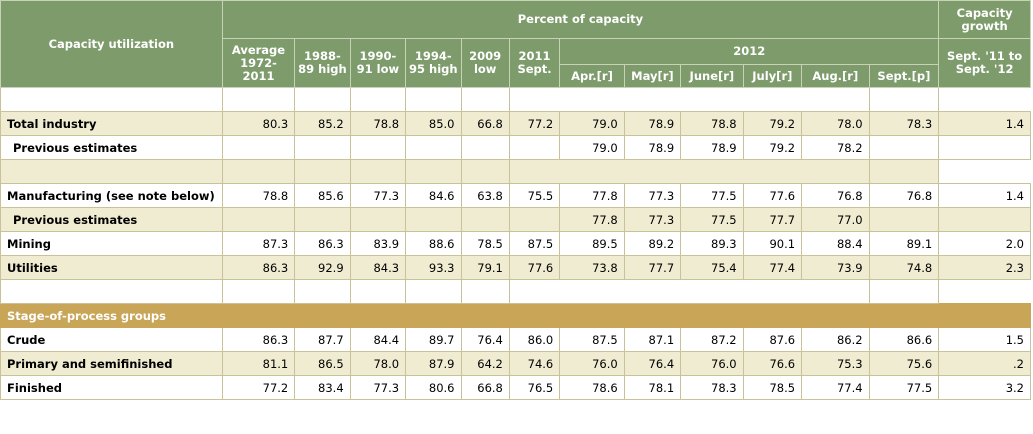 This screenshot has width=1033, height=434. Describe the element at coordinates (433, 339) in the screenshot. I see `value-cell: 89.7` at that location.